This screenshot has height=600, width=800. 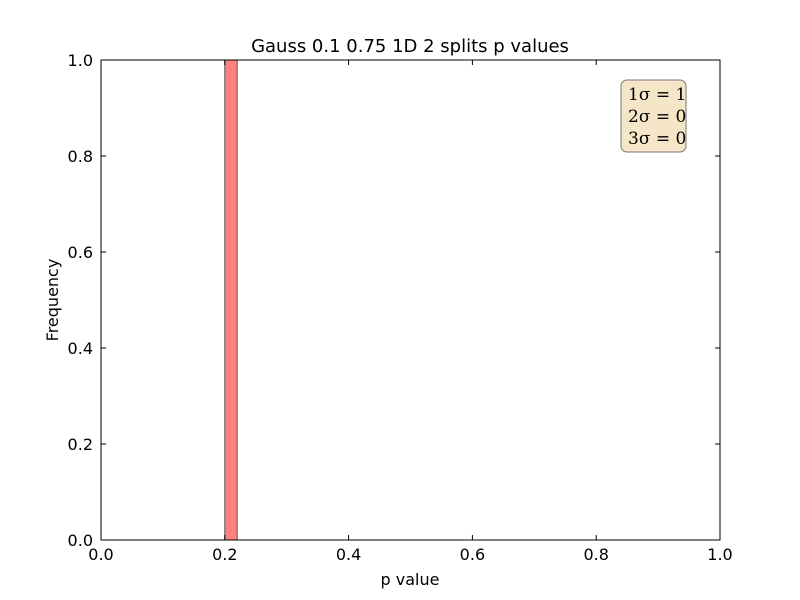 I want to click on bars-layer, so click(x=231, y=300).